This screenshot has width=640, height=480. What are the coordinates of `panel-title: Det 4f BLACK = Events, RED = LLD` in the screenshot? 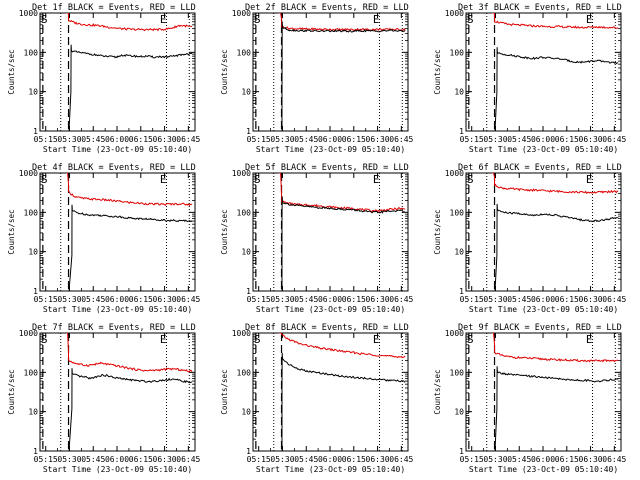 It's located at (114, 168).